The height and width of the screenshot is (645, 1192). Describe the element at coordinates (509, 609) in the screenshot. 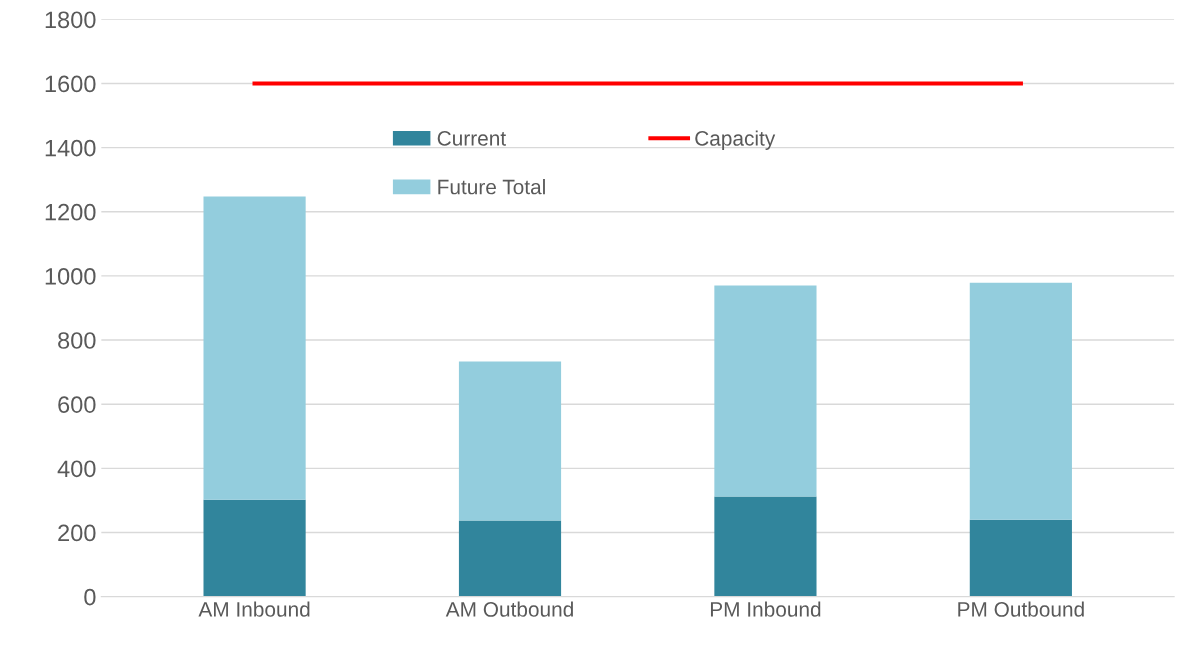

I see `x-tick-label: AM Outbound` at that location.